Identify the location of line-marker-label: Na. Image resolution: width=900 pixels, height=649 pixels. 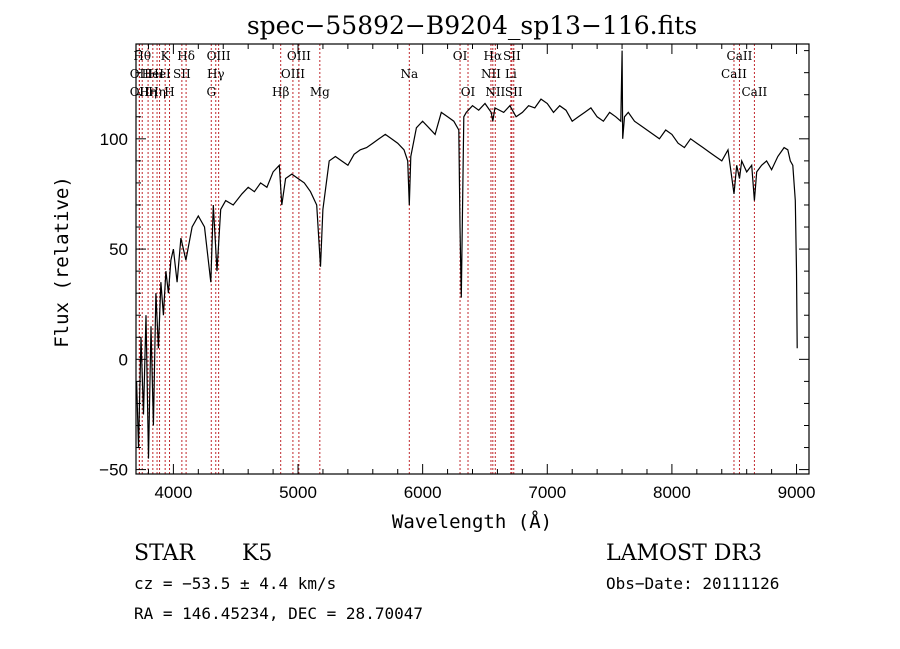
(409, 74).